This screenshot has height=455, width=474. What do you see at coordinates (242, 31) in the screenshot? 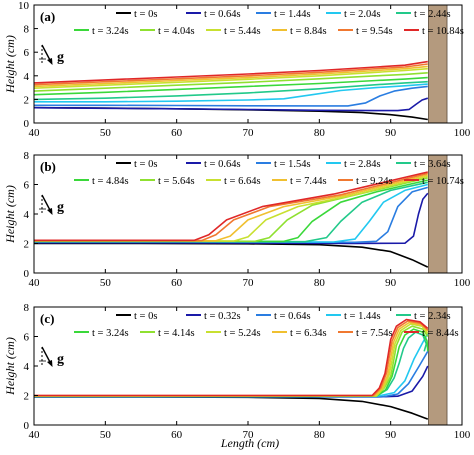
I see `legend-entry: t = 5.44s` at bounding box center [242, 31].